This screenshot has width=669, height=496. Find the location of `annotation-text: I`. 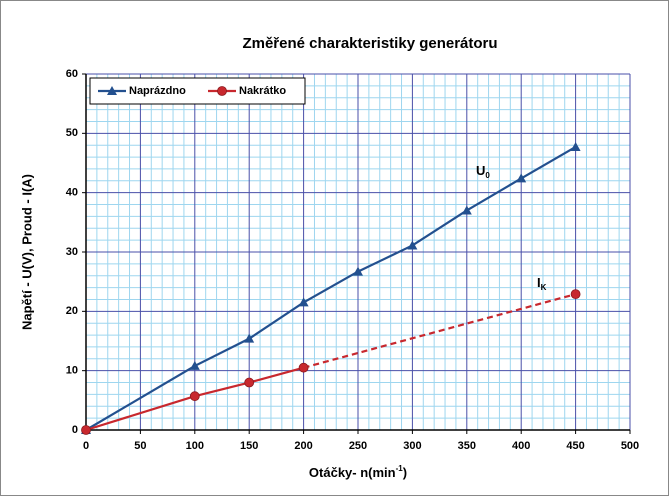

annotation-text: I is located at coordinates (539, 282).